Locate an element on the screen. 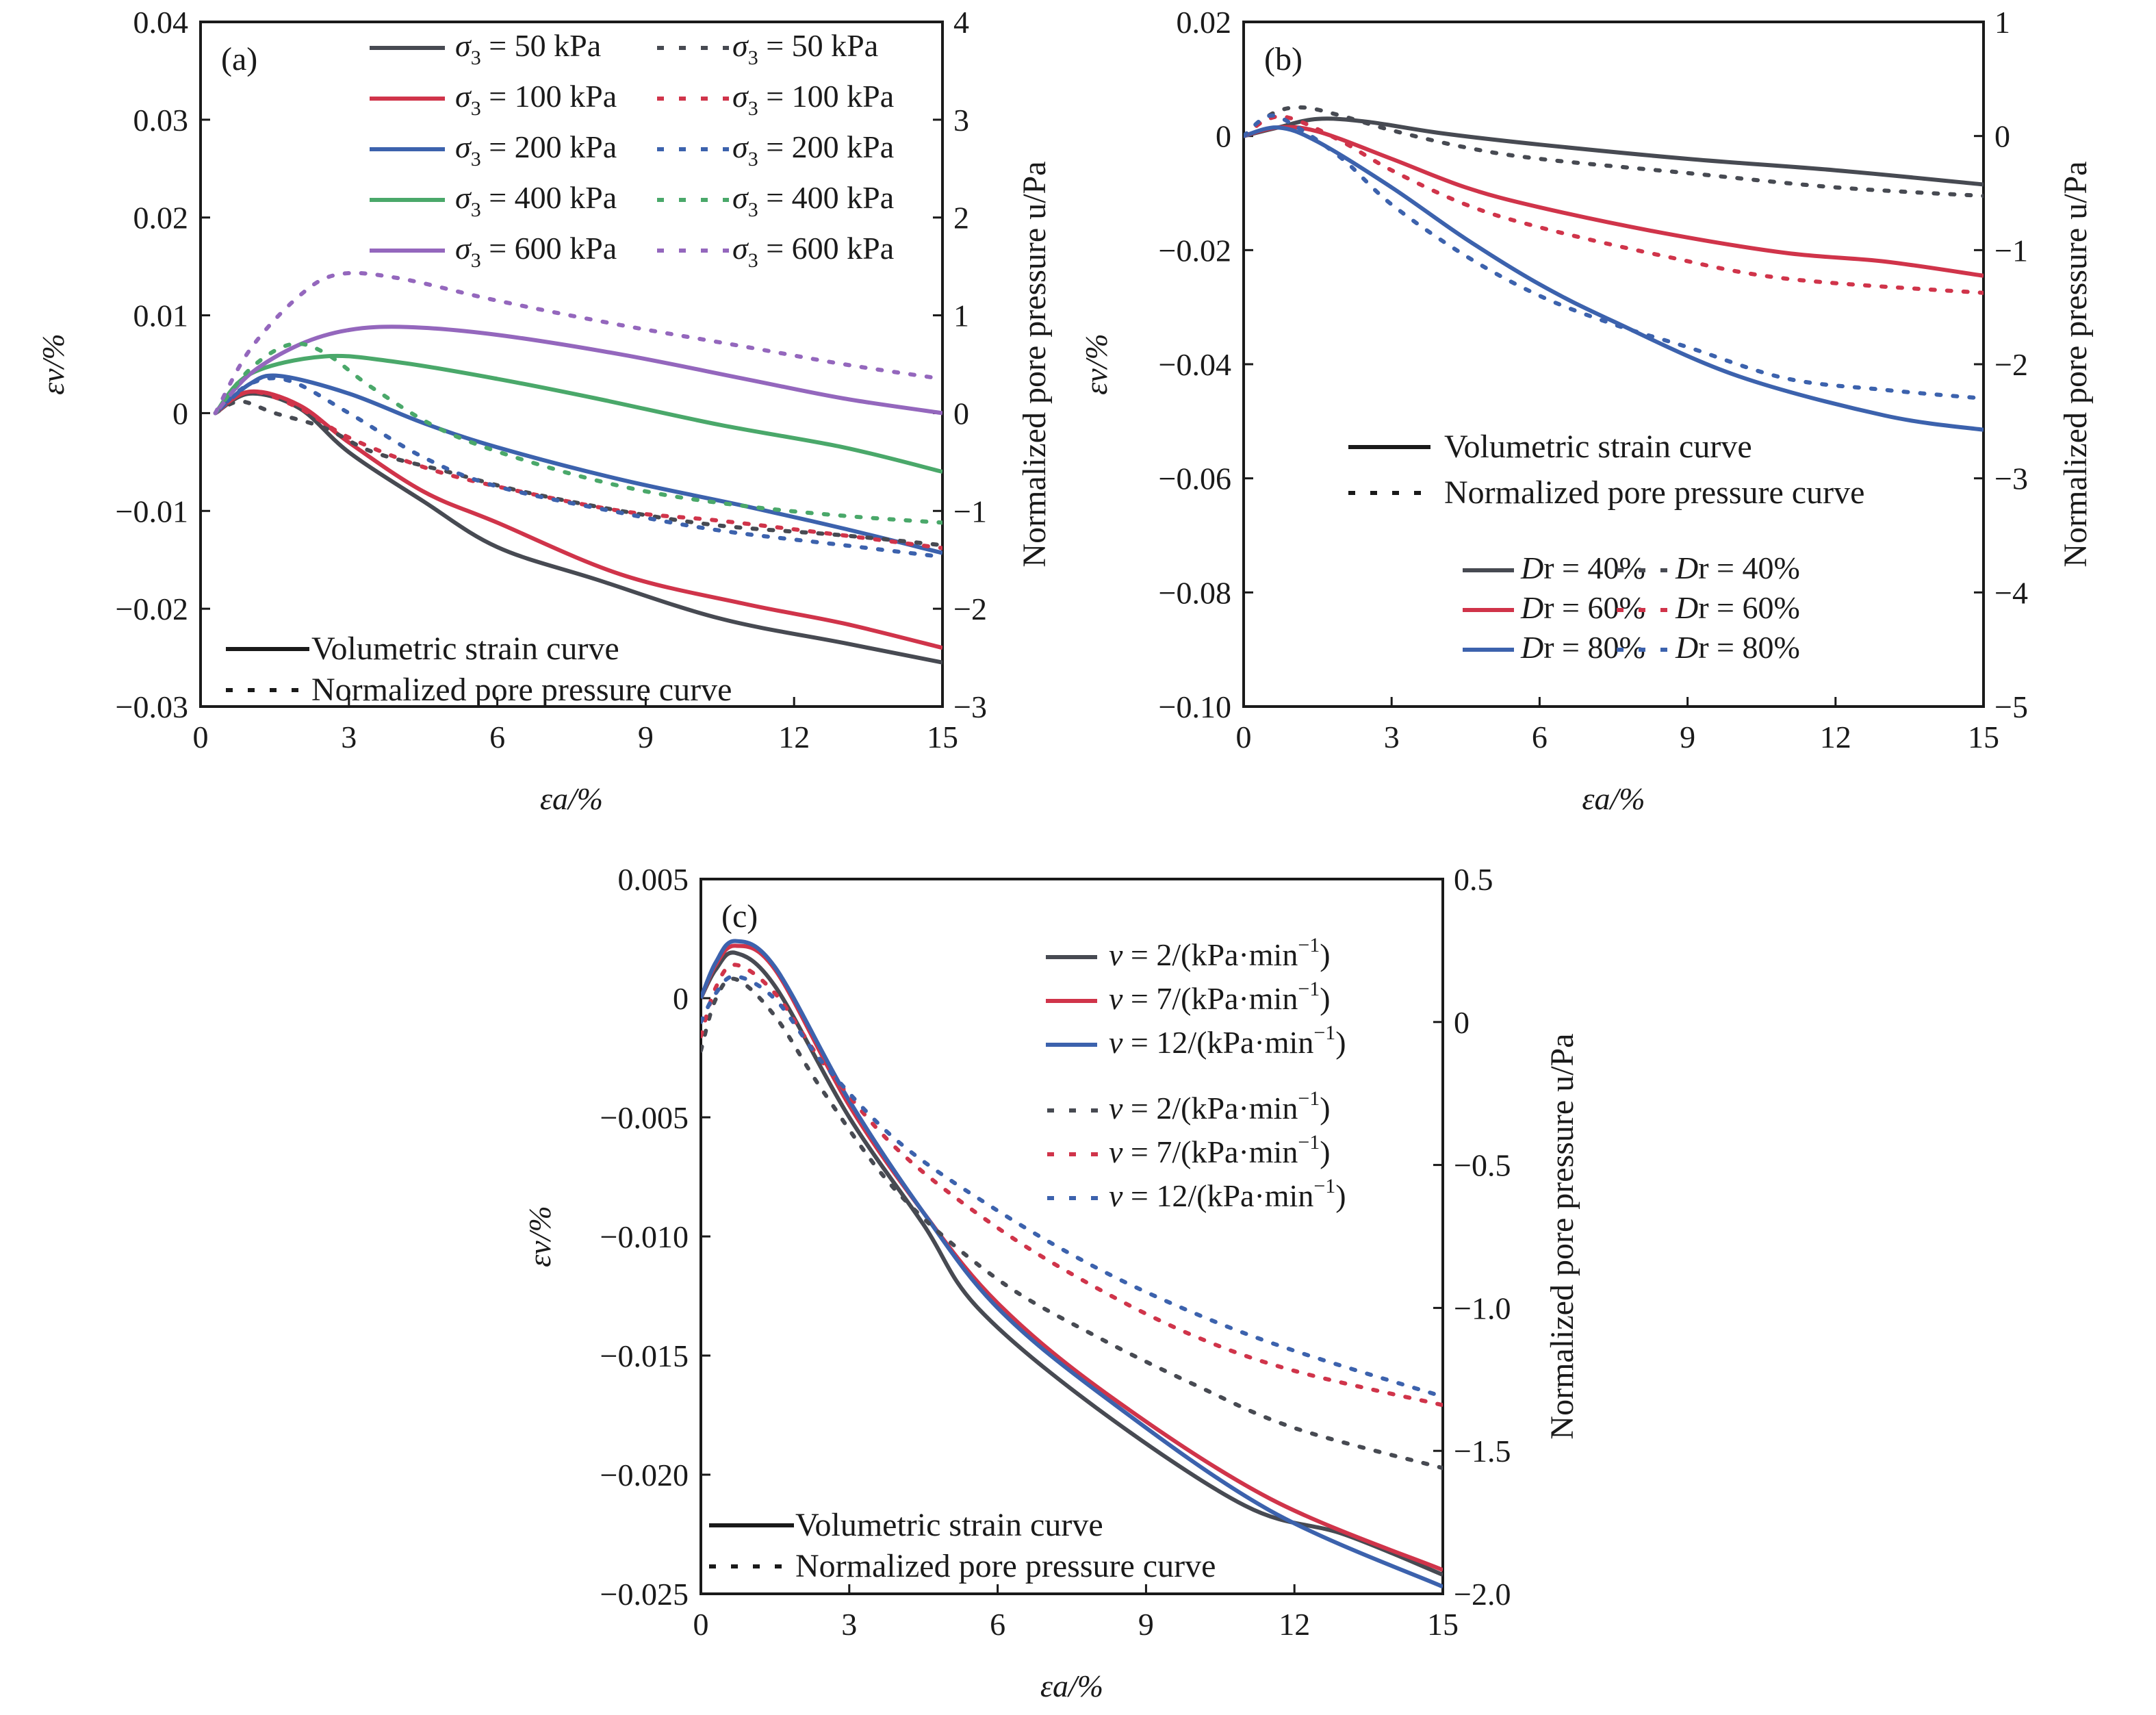 The width and height of the screenshot is (2156, 1715). legend-label: v = 7/(kPa·min−1) is located at coordinates (1220, 1150).